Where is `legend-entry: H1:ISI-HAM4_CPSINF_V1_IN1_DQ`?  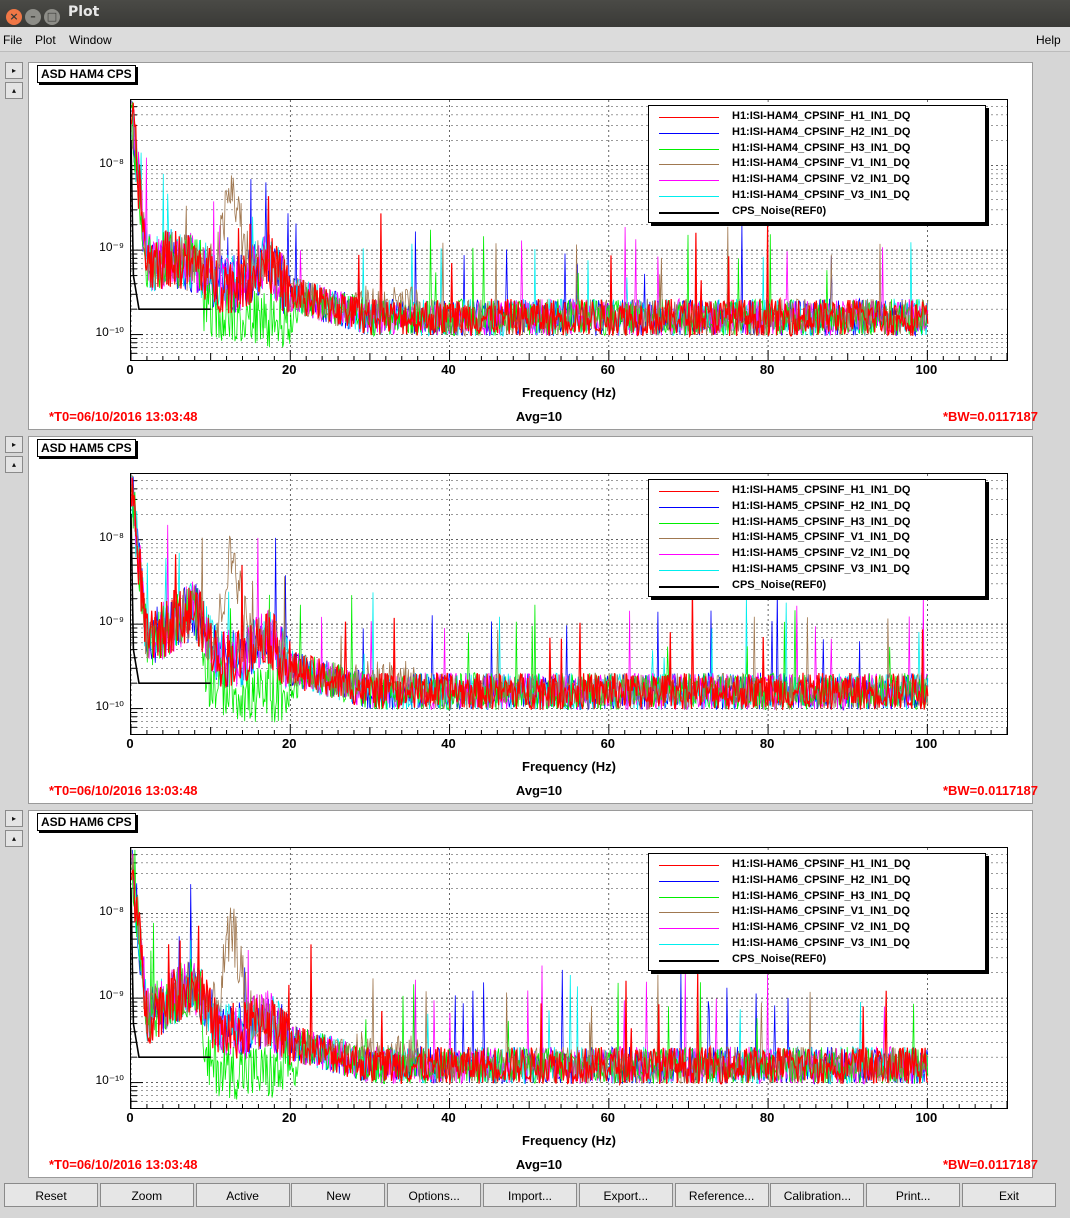 legend-entry: H1:ISI-HAM4_CPSINF_V1_IN1_DQ is located at coordinates (817, 164).